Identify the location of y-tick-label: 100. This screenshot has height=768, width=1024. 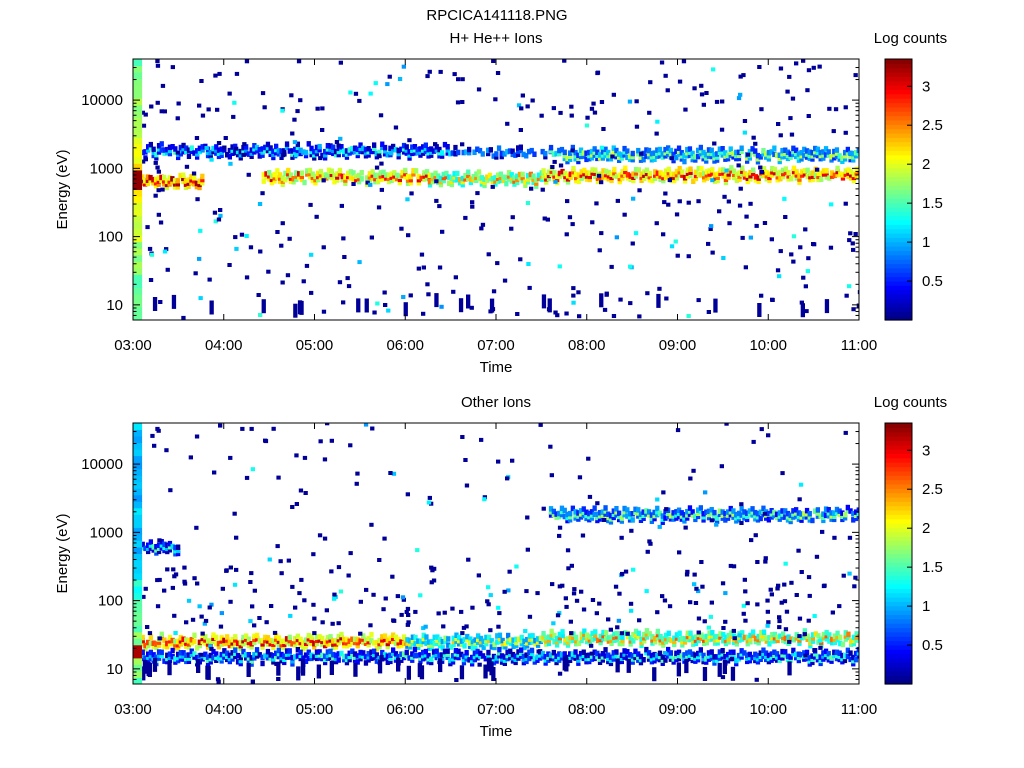
(110, 601).